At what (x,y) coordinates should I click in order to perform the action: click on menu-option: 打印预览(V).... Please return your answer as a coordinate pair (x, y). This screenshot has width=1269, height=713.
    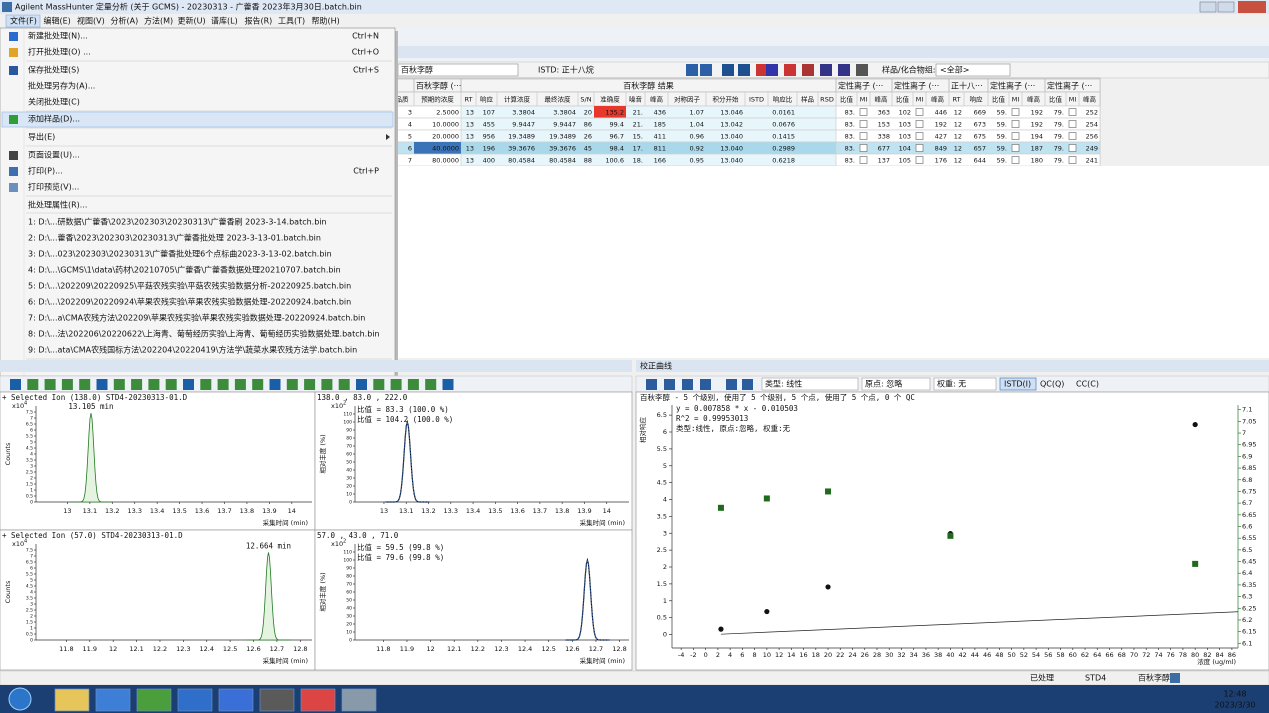
    Looking at the image, I should click on (53, 187).